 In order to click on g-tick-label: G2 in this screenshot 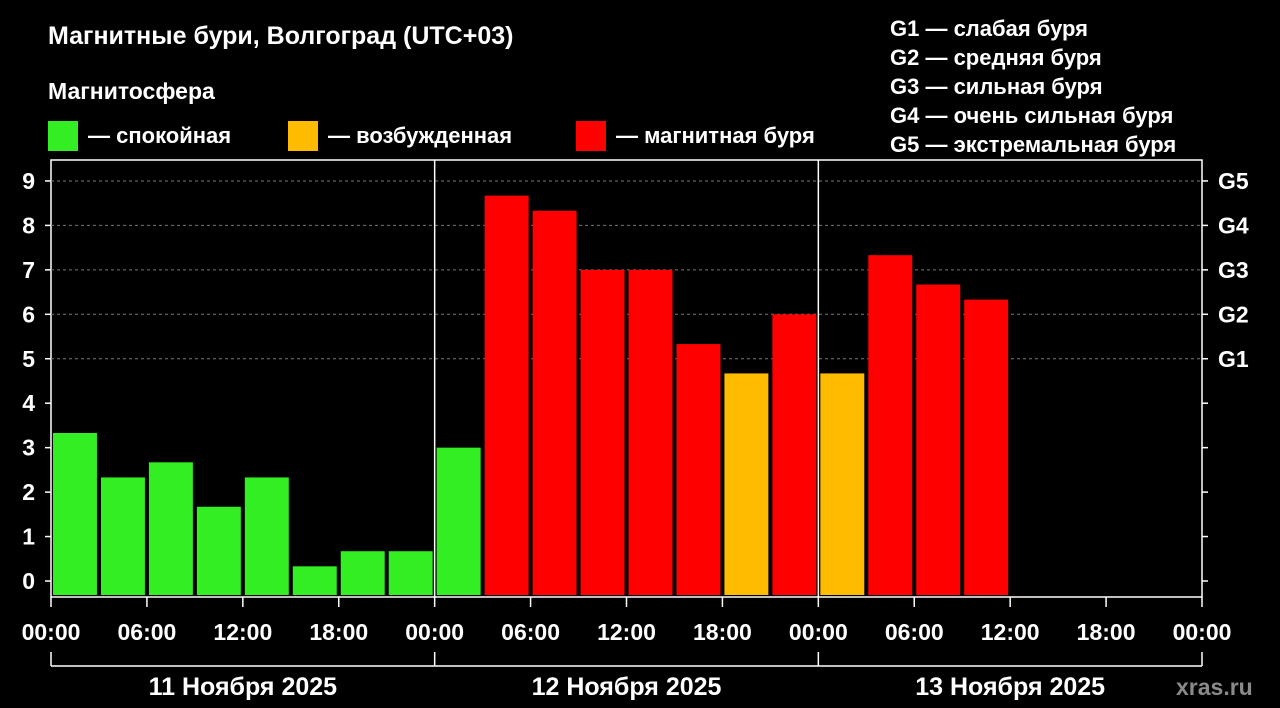, I will do `click(1233, 314)`.